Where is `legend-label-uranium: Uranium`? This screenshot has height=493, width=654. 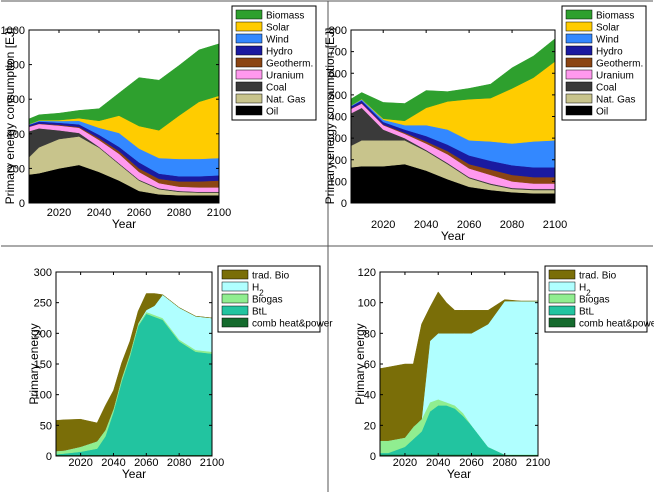
legend-label-uranium: Uranium is located at coordinates (285, 76).